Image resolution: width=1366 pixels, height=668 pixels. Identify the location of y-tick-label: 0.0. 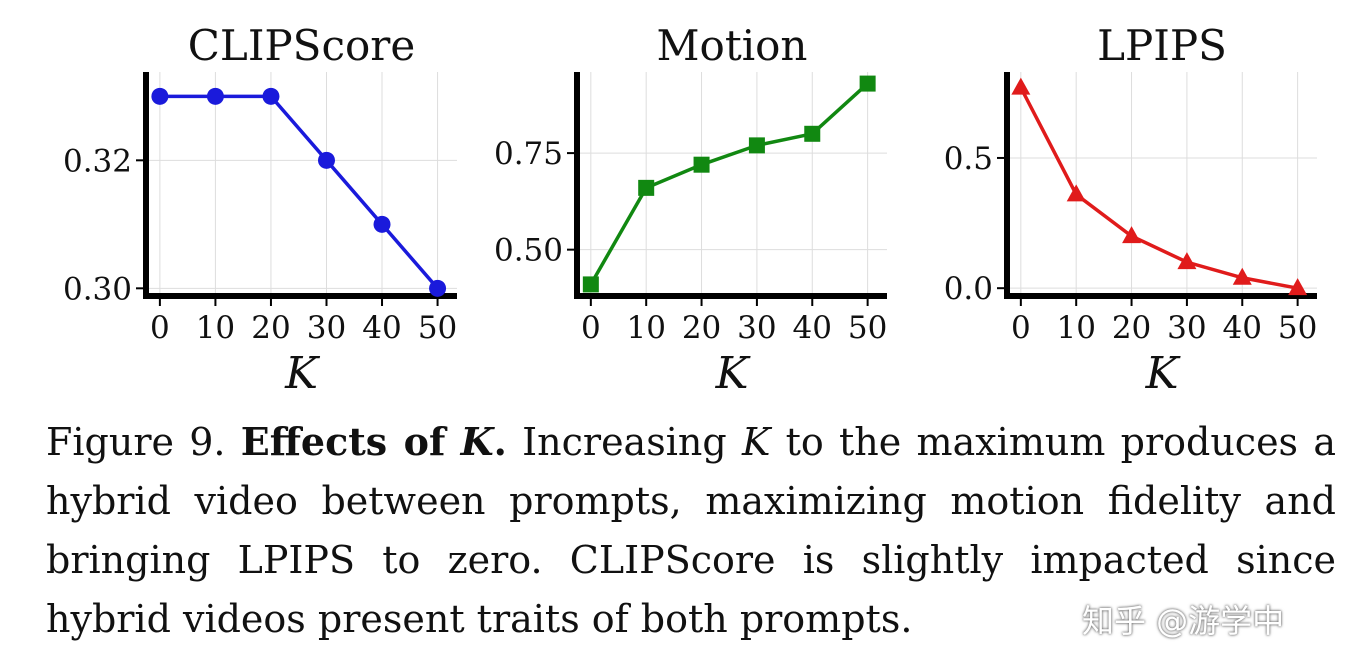
(968, 289).